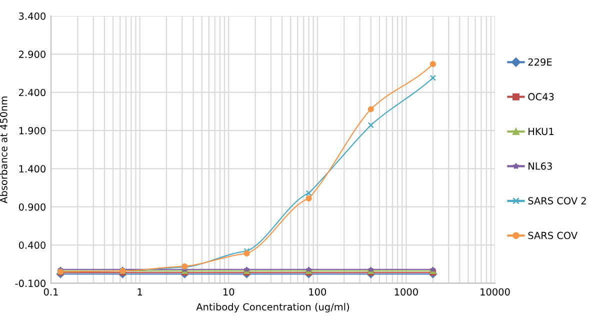 The height and width of the screenshot is (320, 600). What do you see at coordinates (541, 96) in the screenshot?
I see `legend-label: OC43` at bounding box center [541, 96].